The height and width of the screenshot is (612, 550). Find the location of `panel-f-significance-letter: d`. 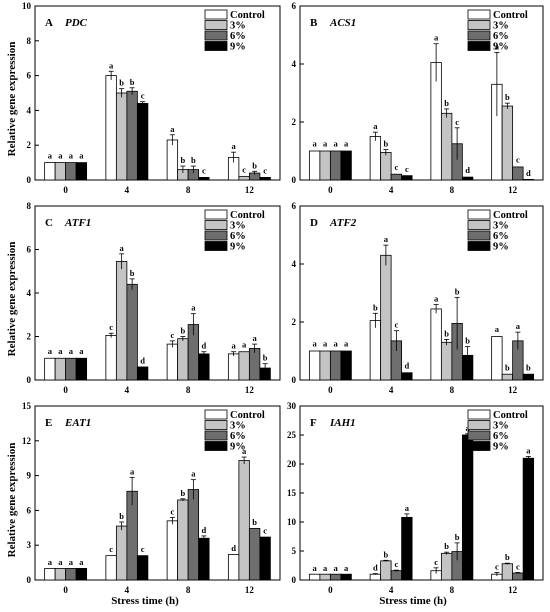

panel-f-significance-letter: d is located at coordinates (375, 568).